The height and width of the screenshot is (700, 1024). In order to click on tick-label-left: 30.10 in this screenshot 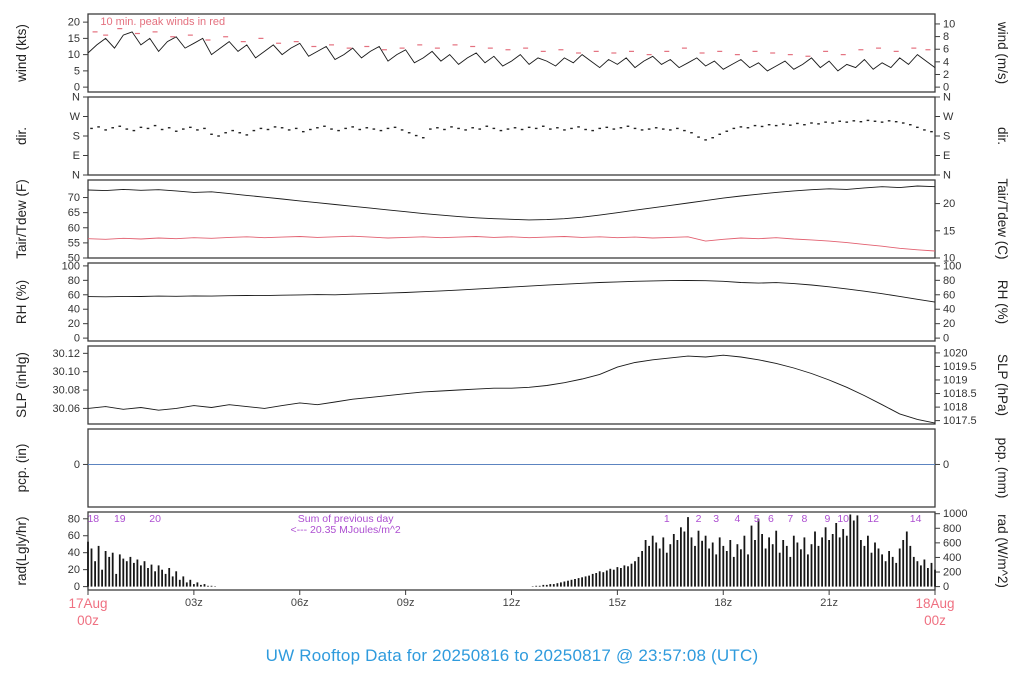, I will do `click(66, 372)`.